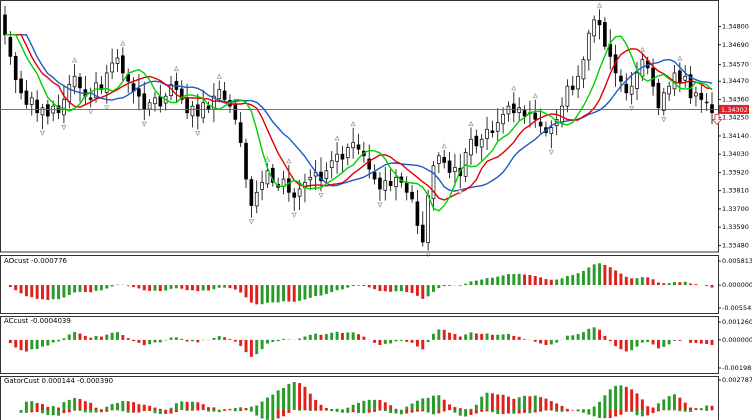 The width and height of the screenshot is (752, 420). I want to click on aocust-title: AOcust -0.000776, so click(36, 261).